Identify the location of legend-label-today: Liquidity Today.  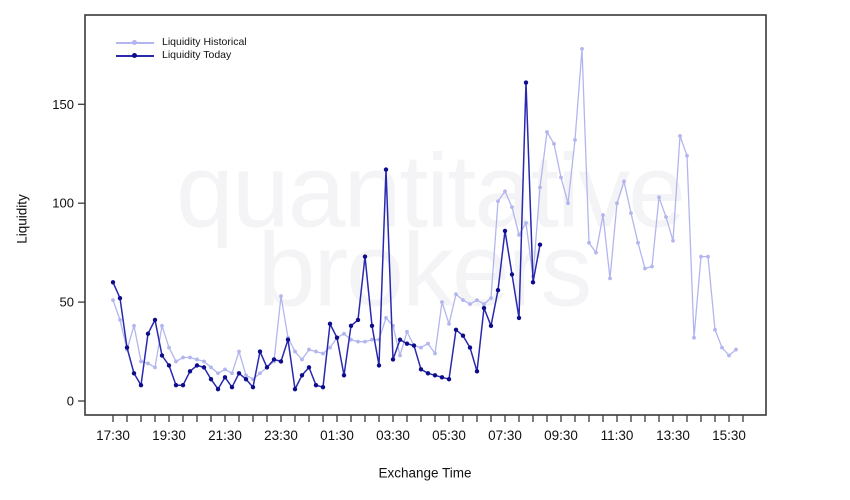
(197, 55).